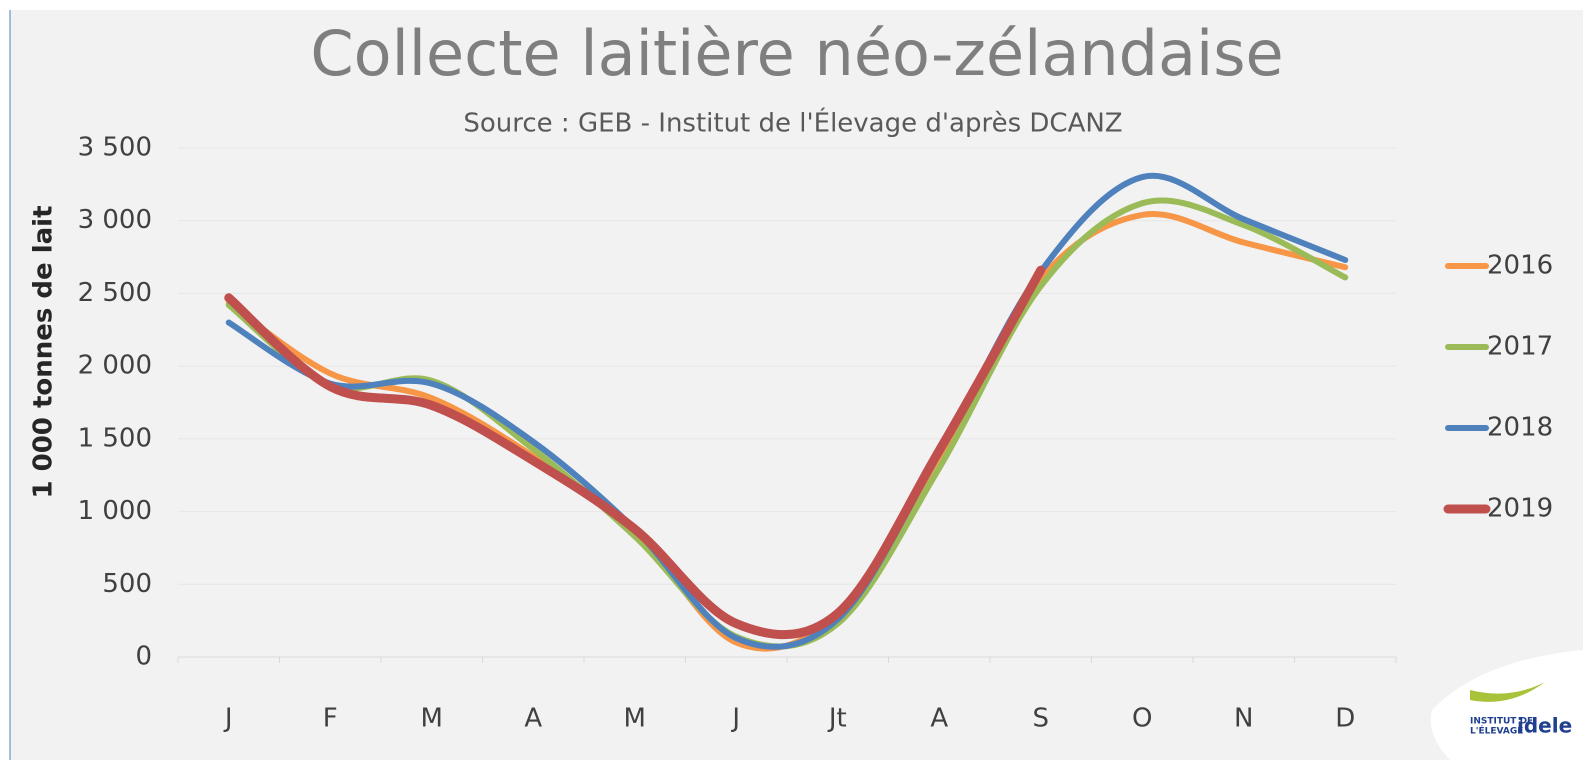  I want to click on logo: INSTITUT DE L'ÉLEVAGE idele, so click(1506, 709).